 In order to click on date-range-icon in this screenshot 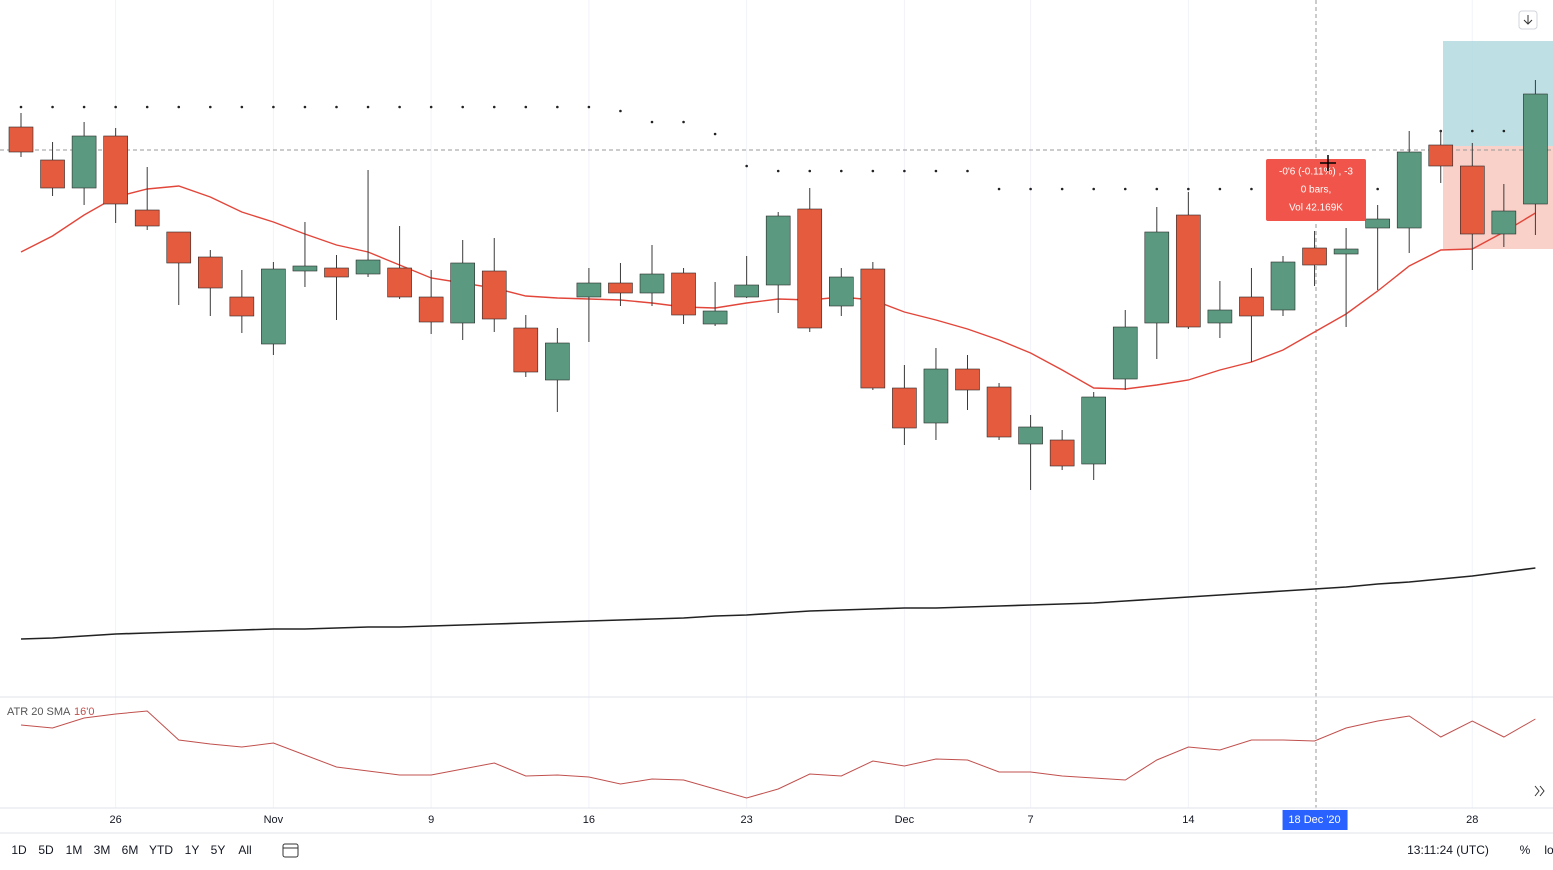, I will do `click(290, 850)`.